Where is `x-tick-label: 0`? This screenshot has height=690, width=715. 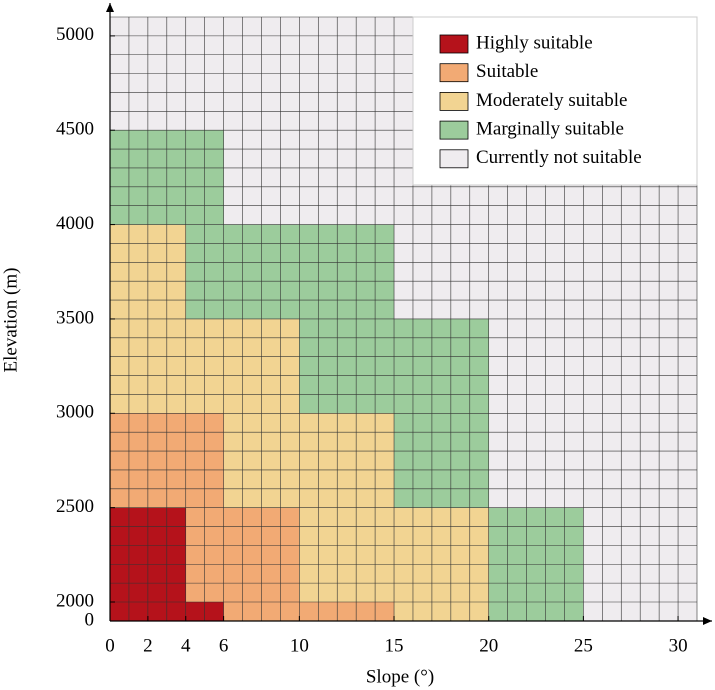
x-tick-label: 0 is located at coordinates (110, 645).